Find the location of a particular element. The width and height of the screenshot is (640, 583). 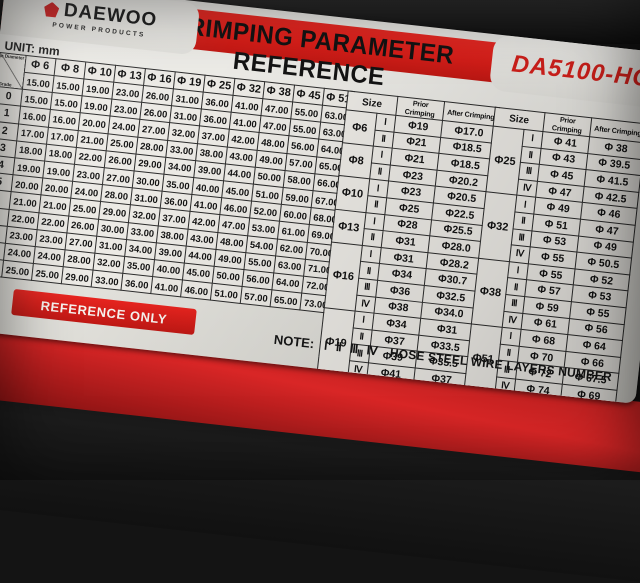

row-header-grade: 2 is located at coordinates (9, 130).